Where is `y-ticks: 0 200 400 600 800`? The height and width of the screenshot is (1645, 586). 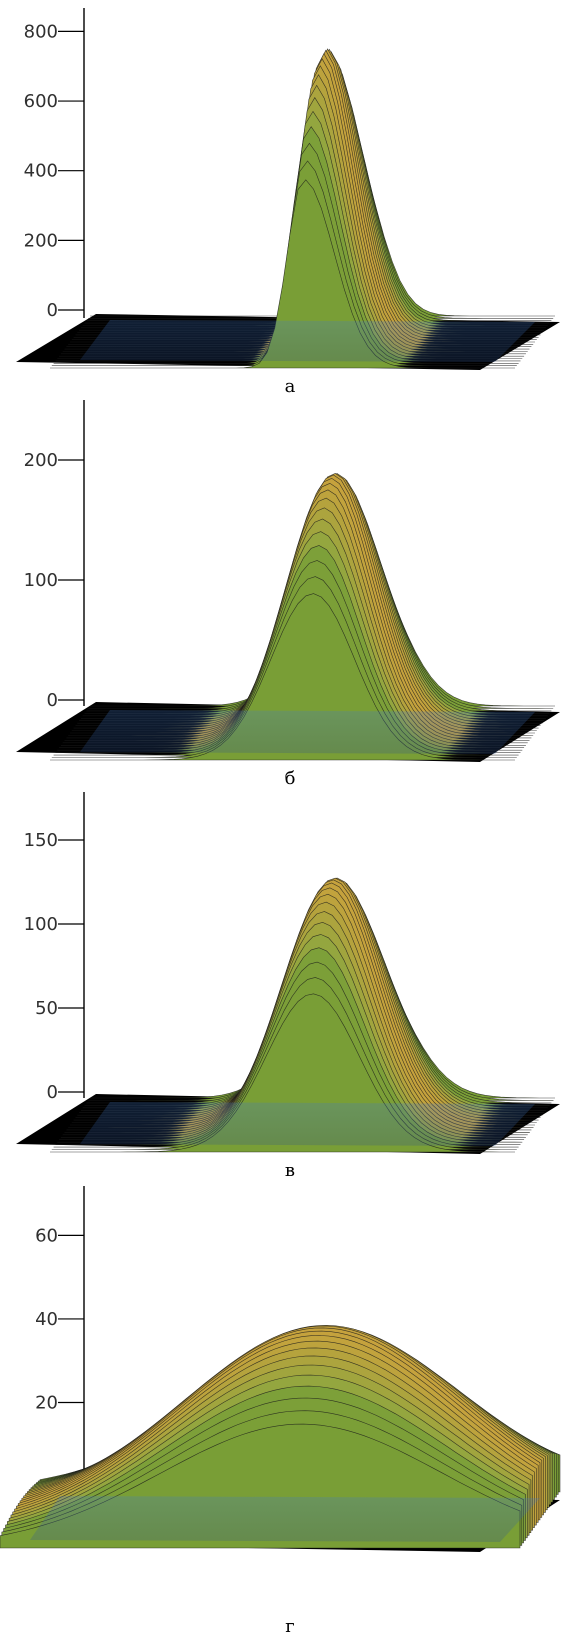 y-ticks: 0 200 400 600 800 is located at coordinates (54, 171).